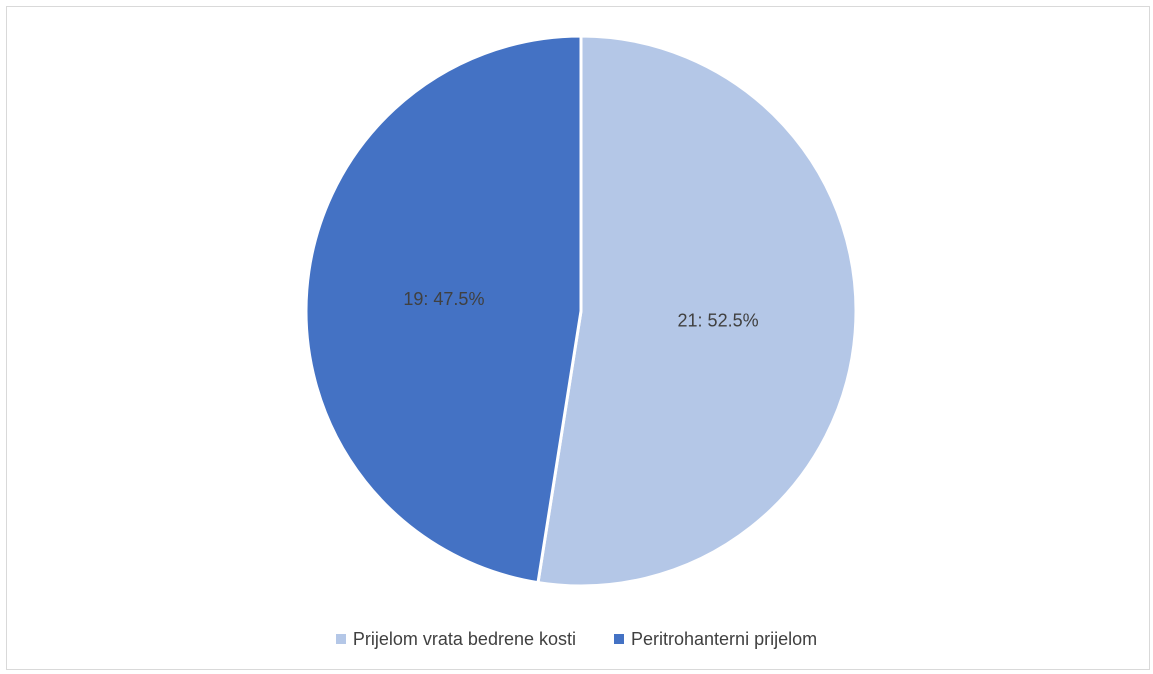  Describe the element at coordinates (464, 638) in the screenshot. I see `legend-label: Prijelom vrata bedrene kosti` at that location.